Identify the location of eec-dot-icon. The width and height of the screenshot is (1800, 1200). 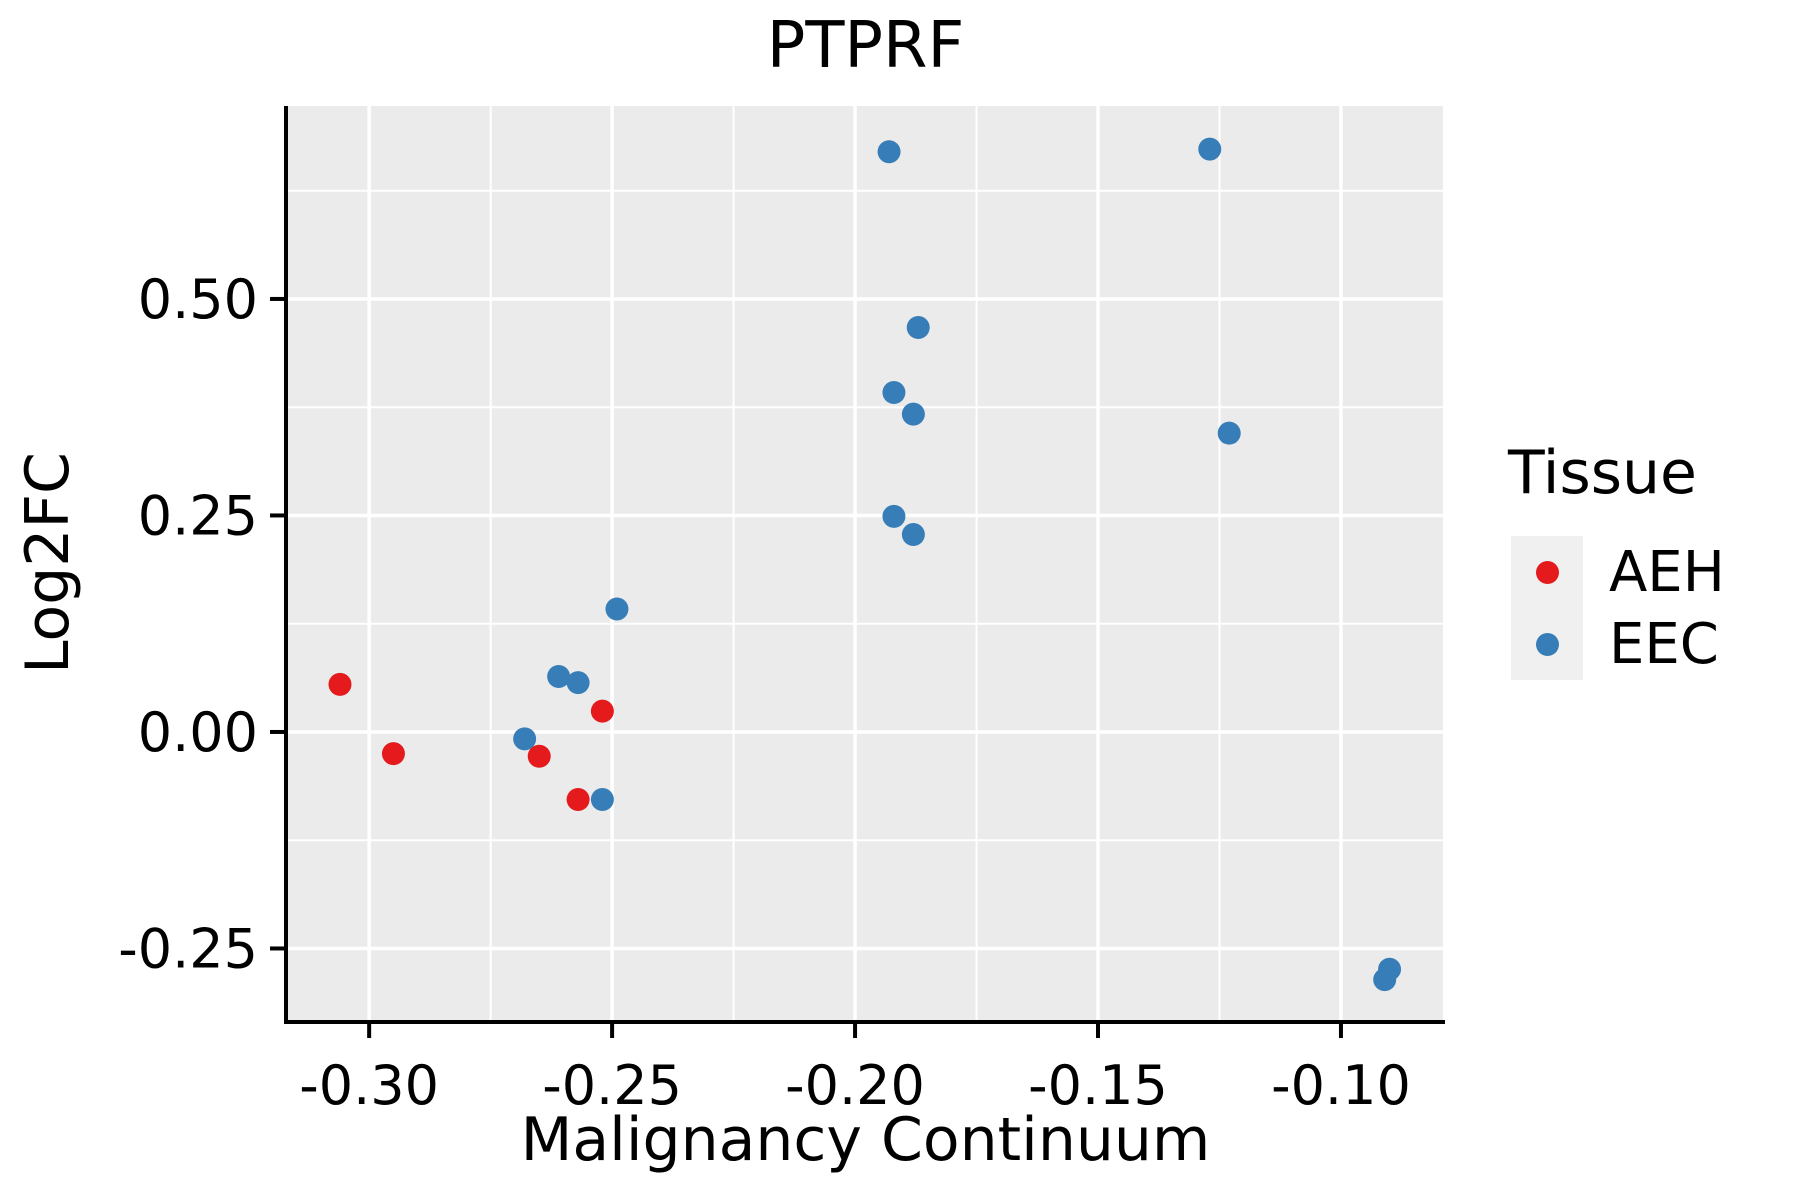
(1547, 644).